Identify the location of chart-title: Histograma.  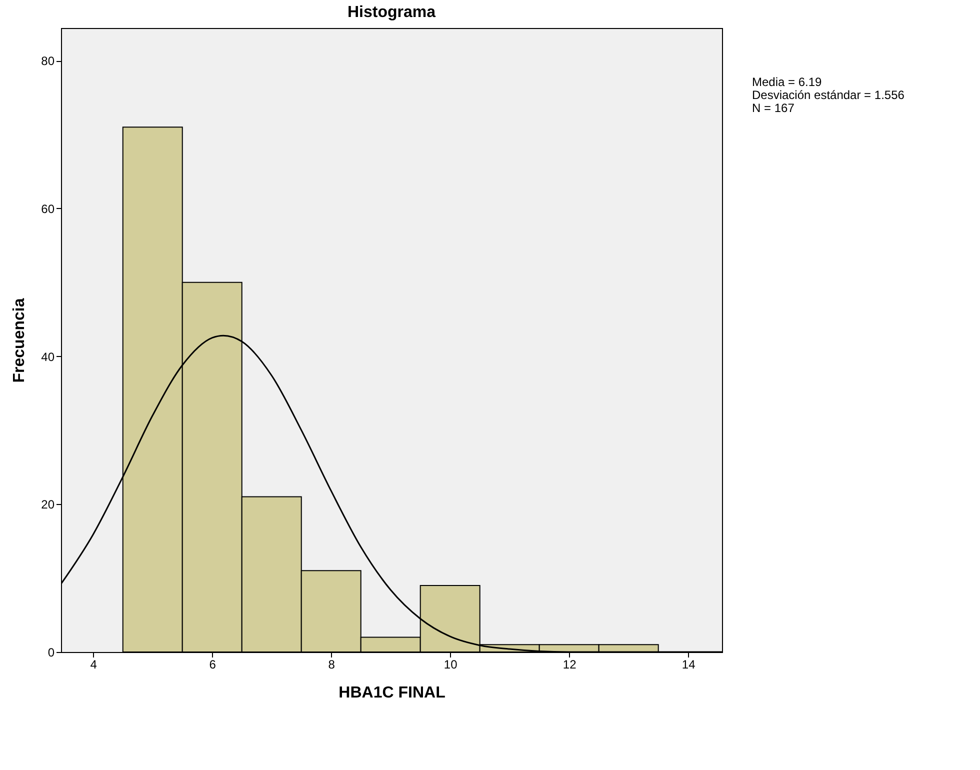
(391, 12).